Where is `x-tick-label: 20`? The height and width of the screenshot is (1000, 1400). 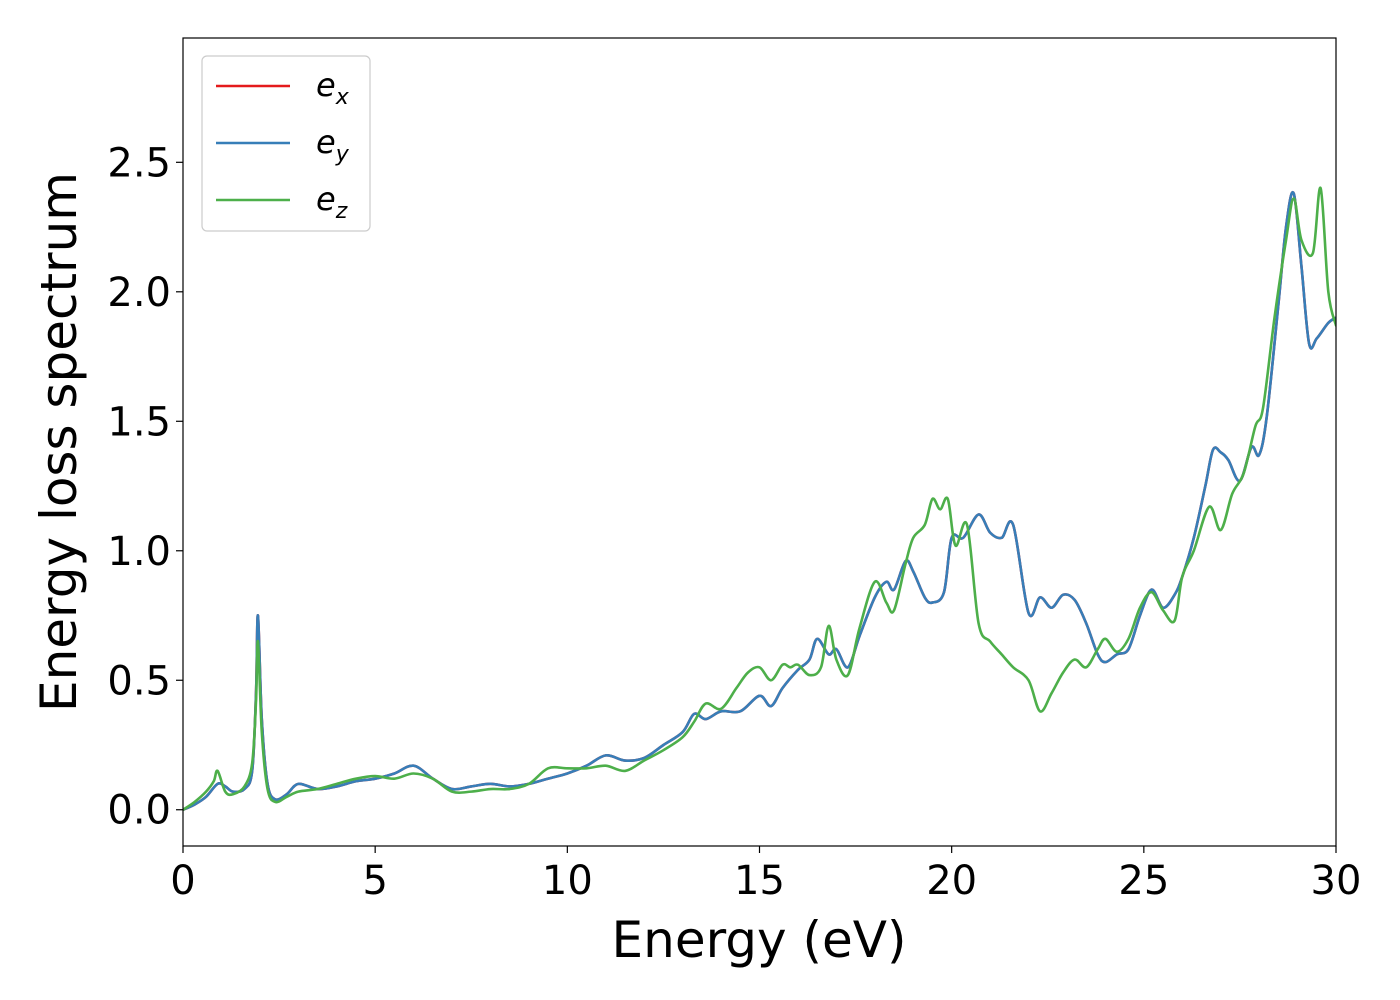 x-tick-label: 20 is located at coordinates (951, 881).